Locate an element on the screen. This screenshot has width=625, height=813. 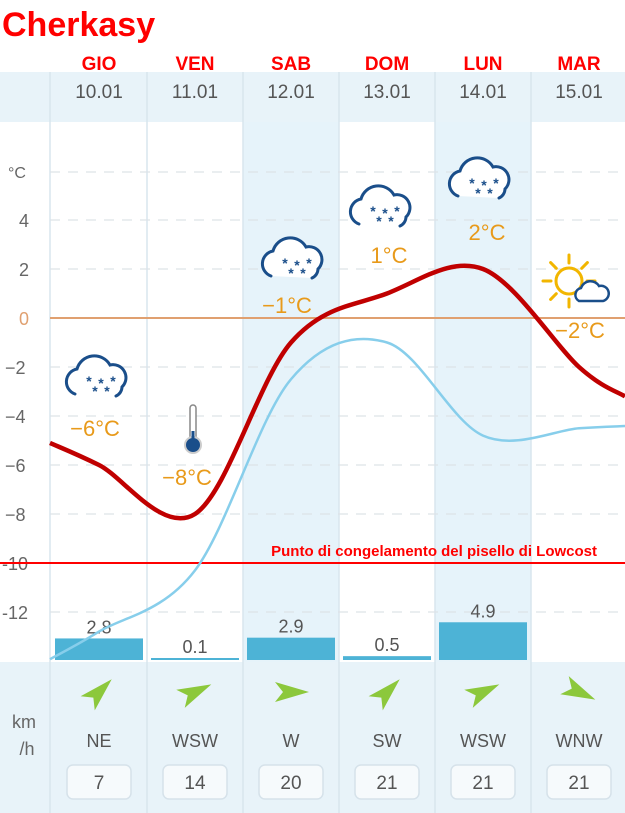
day-of-week: DOM is located at coordinates (387, 64).